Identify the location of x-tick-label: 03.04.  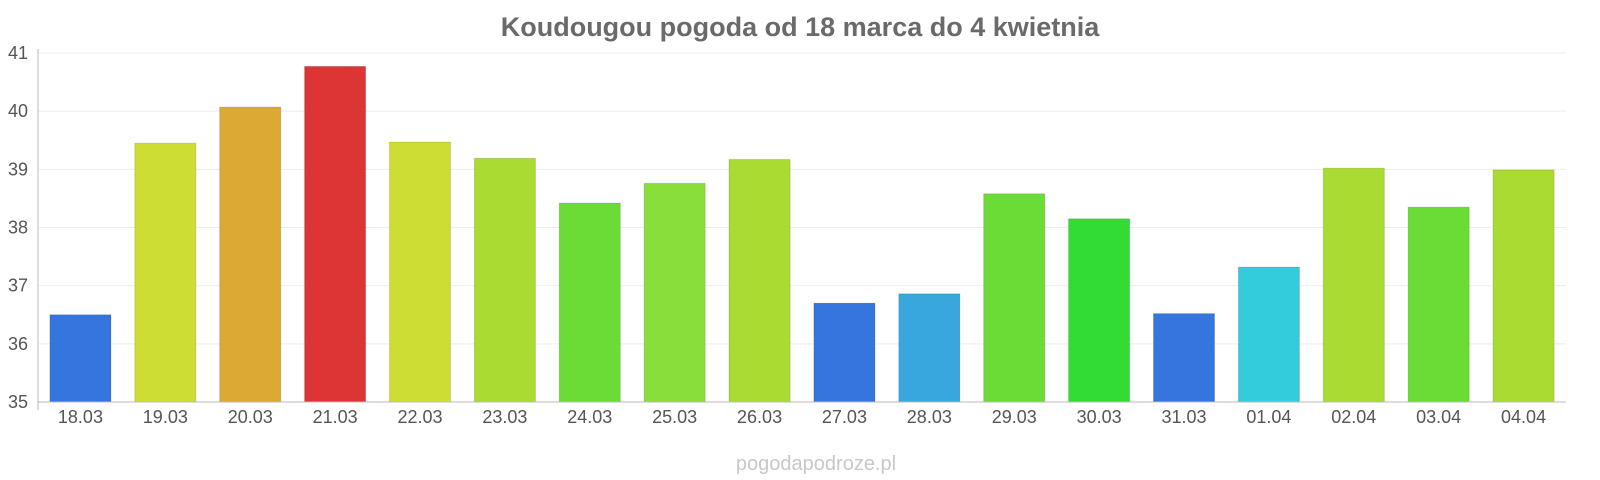
(1438, 417).